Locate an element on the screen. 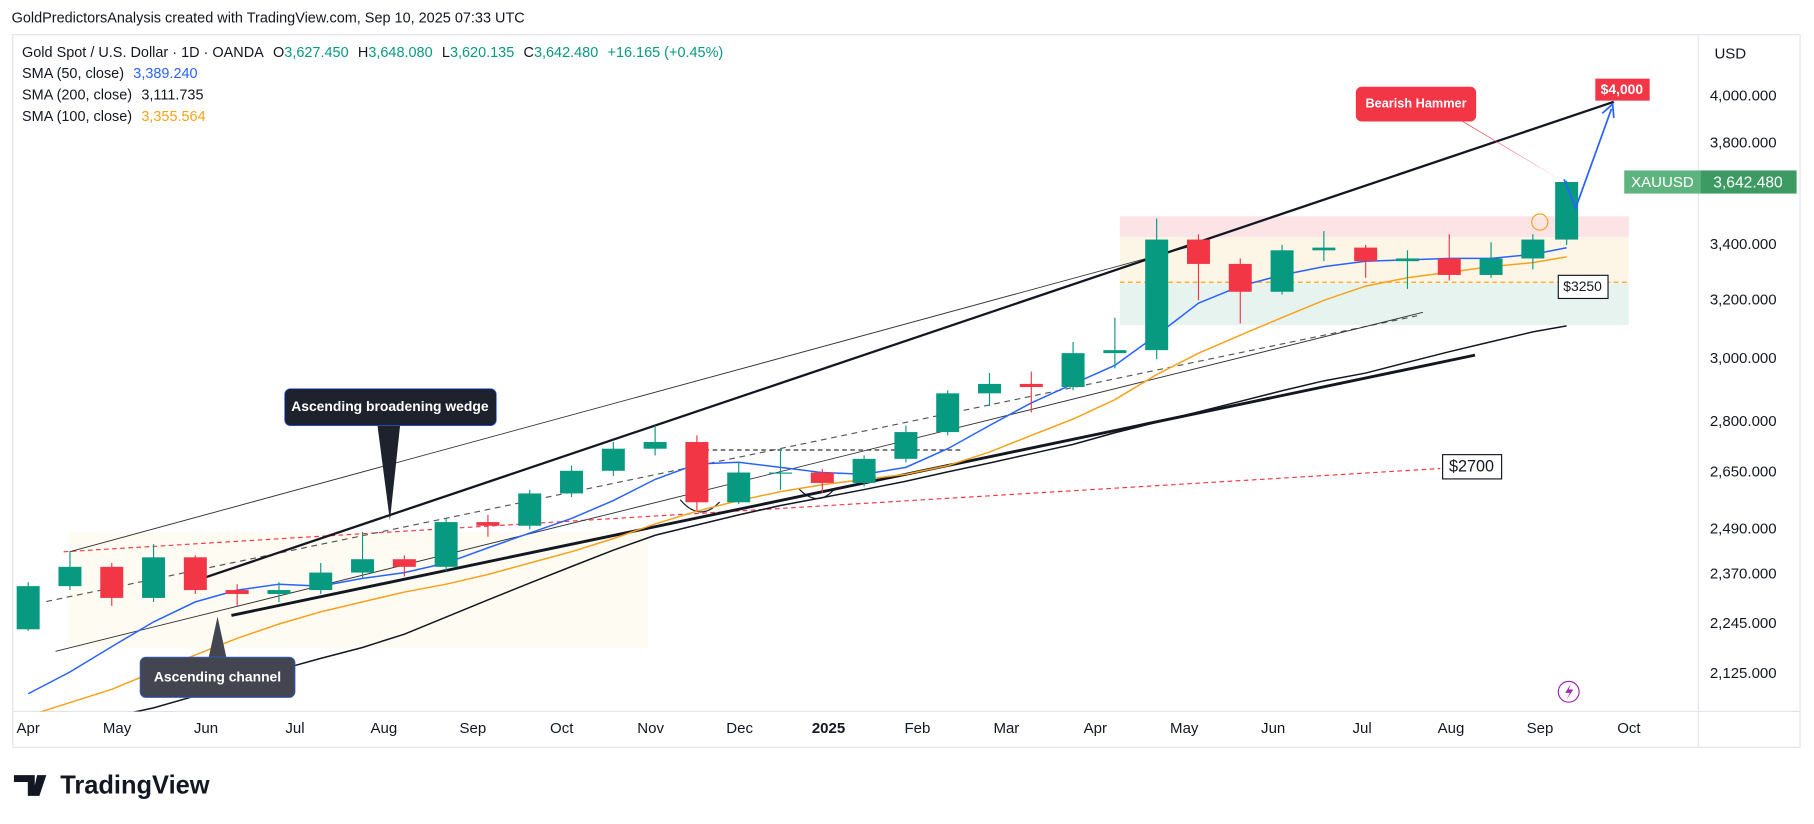  brand: TradingView is located at coordinates (135, 785).